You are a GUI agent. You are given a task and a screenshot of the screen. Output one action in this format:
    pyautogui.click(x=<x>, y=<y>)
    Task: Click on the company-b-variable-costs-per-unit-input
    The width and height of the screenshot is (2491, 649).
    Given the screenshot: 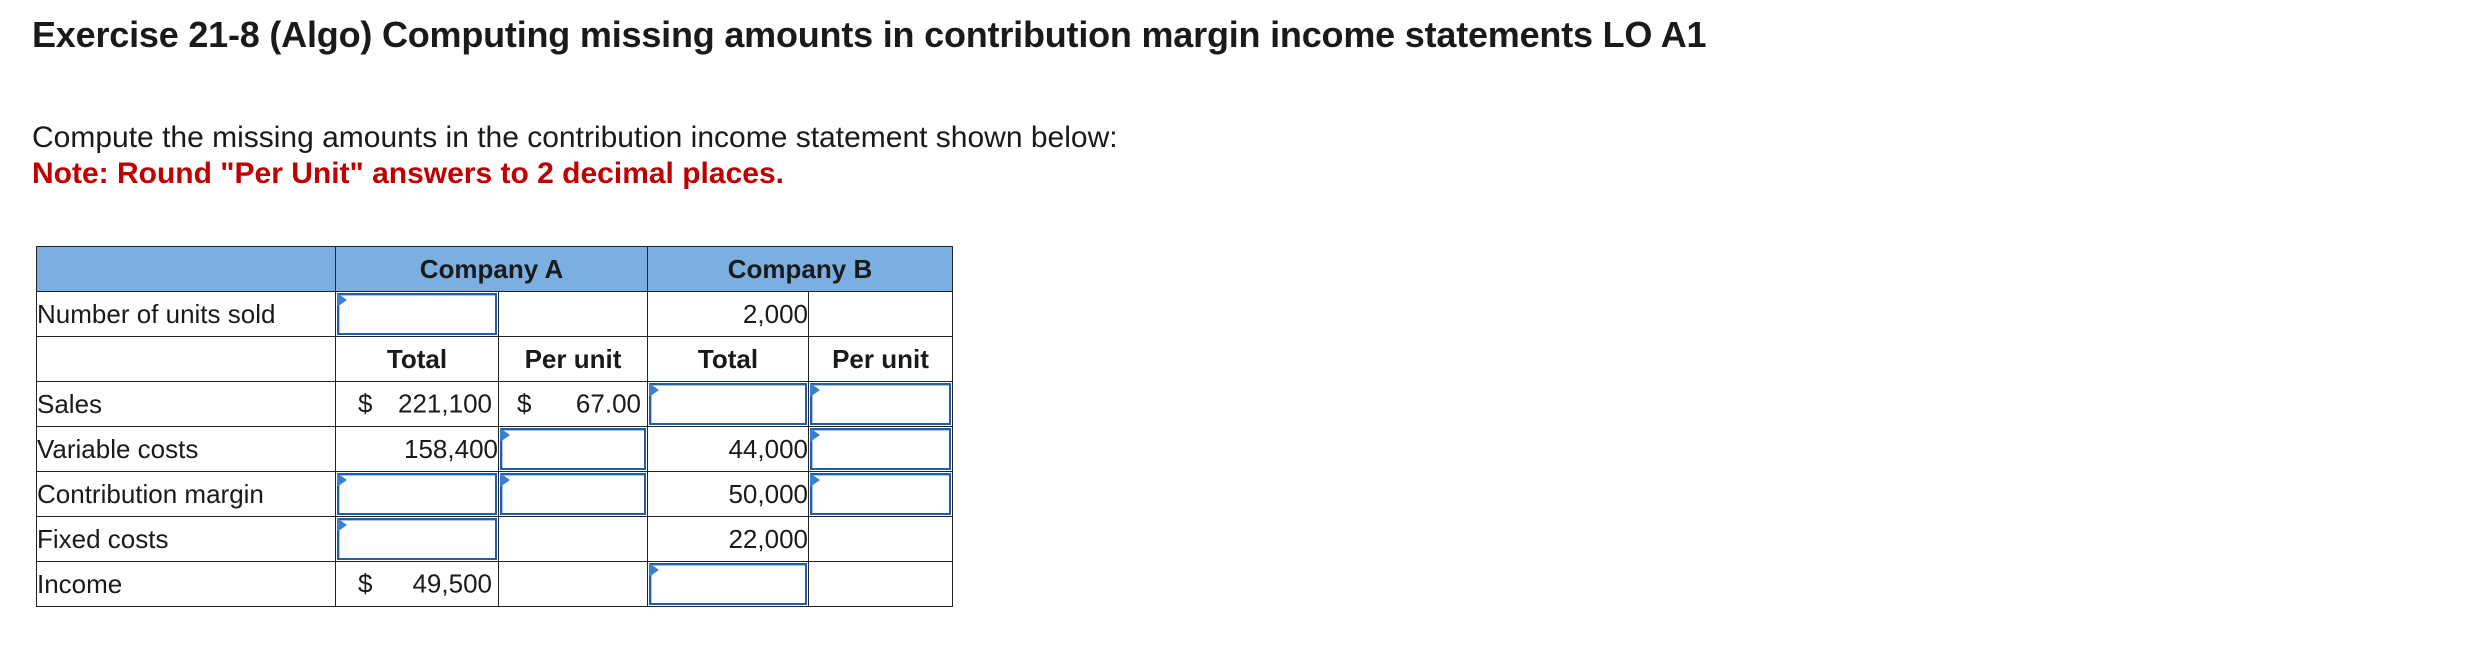 What is the action you would take?
    pyautogui.click(x=880, y=449)
    